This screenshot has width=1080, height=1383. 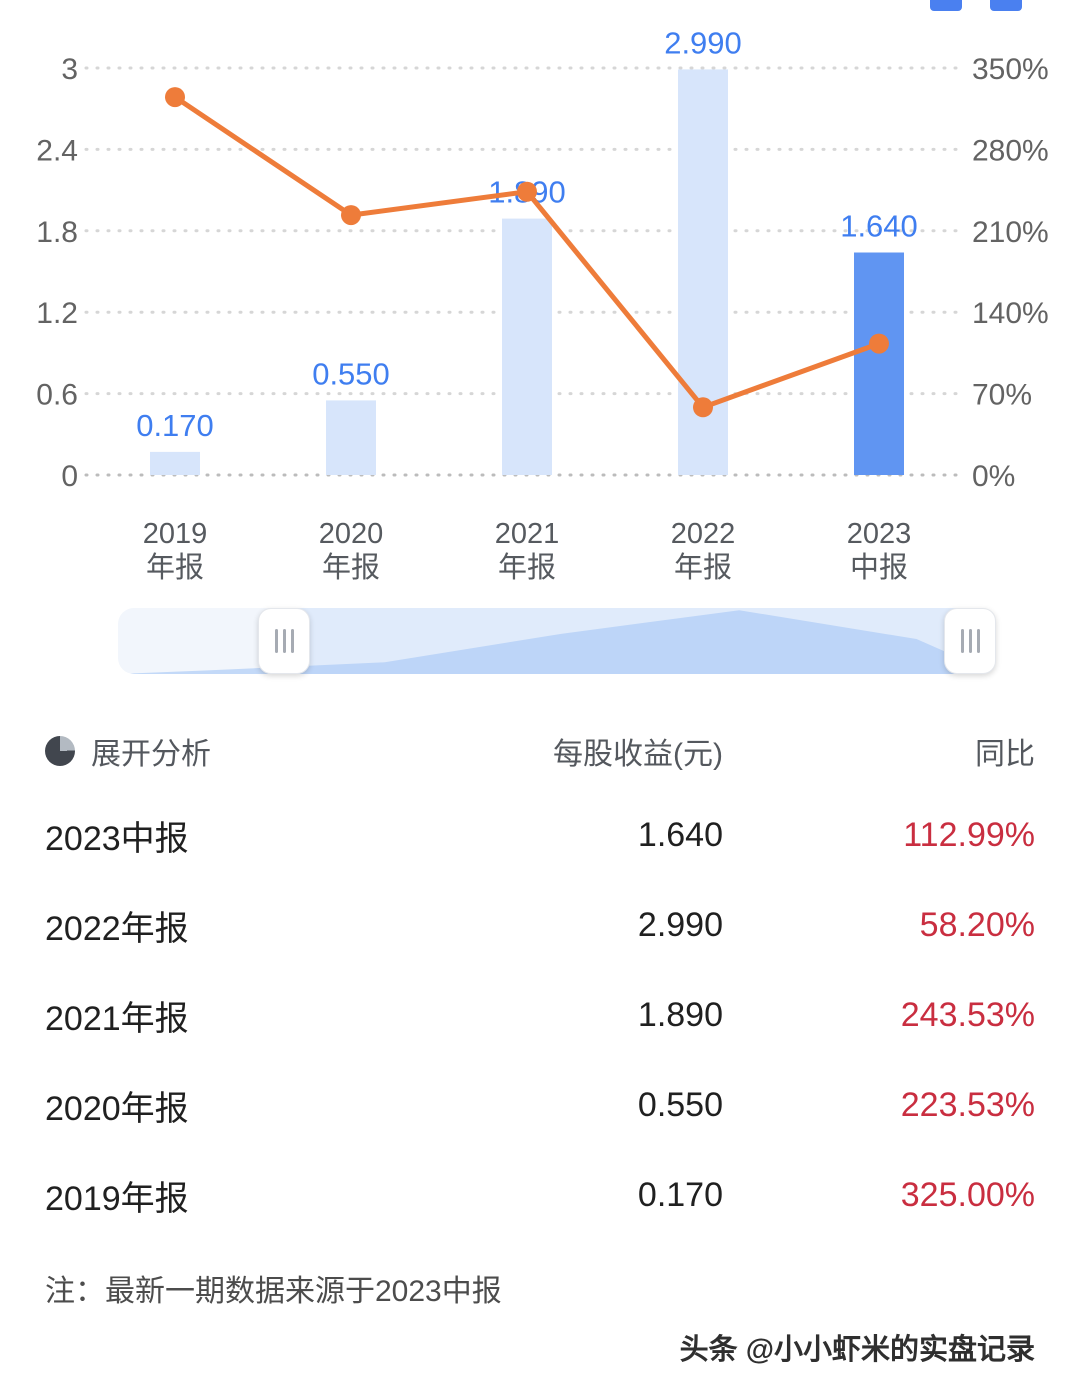 I want to click on chart-range-slider, so click(x=557, y=641).